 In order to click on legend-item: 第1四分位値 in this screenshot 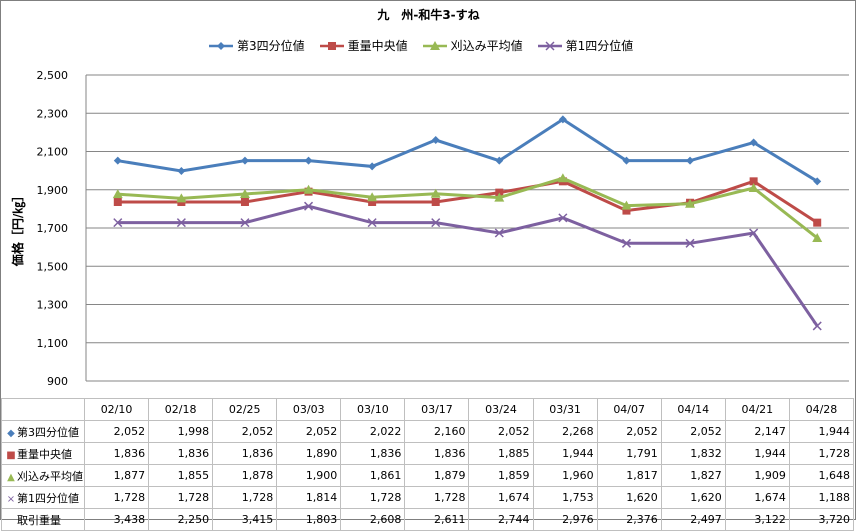, I will do `click(585, 45)`.